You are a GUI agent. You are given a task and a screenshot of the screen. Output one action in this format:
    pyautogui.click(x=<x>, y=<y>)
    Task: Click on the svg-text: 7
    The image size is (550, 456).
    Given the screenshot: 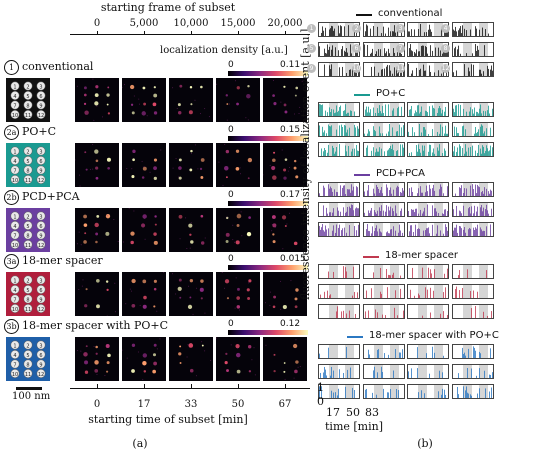 What is the action you would take?
    pyautogui.click(x=14, y=300)
    